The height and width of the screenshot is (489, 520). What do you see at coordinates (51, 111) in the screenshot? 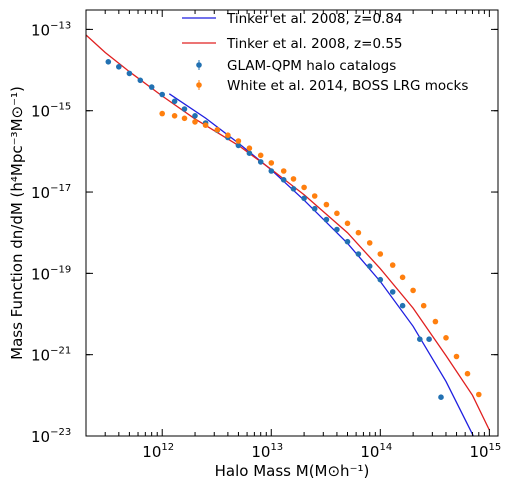
I see `y-tick-label: 10−15` at bounding box center [51, 111].